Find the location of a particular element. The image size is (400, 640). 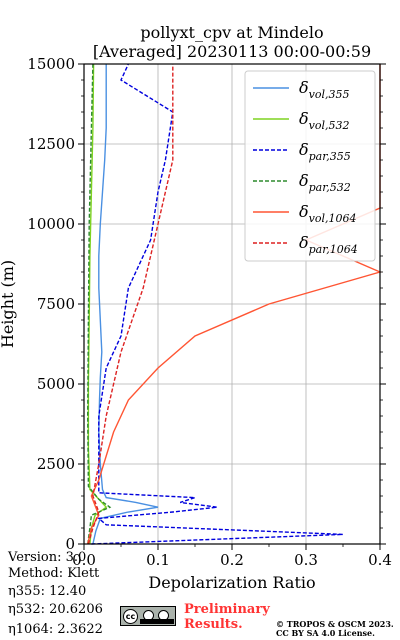

y-tick-label: 2500 is located at coordinates (56, 464).